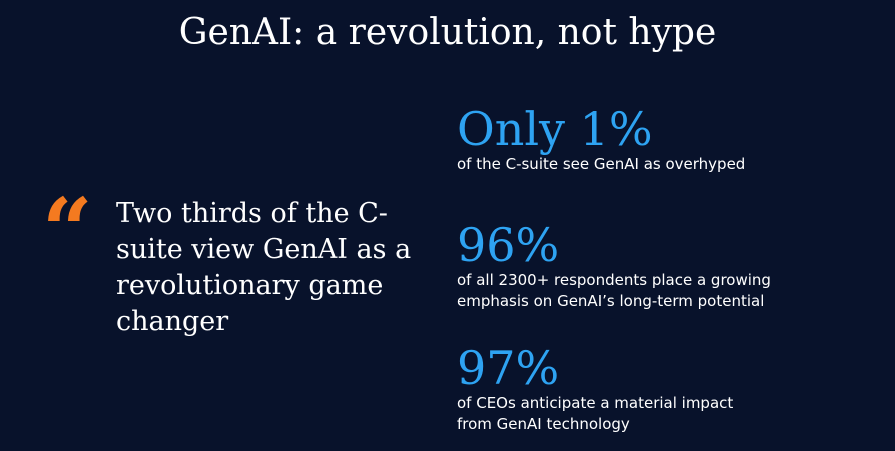 The height and width of the screenshot is (451, 895). What do you see at coordinates (601, 164) in the screenshot?
I see `stat-description: of the C-suite see GenAI as overhyped` at bounding box center [601, 164].